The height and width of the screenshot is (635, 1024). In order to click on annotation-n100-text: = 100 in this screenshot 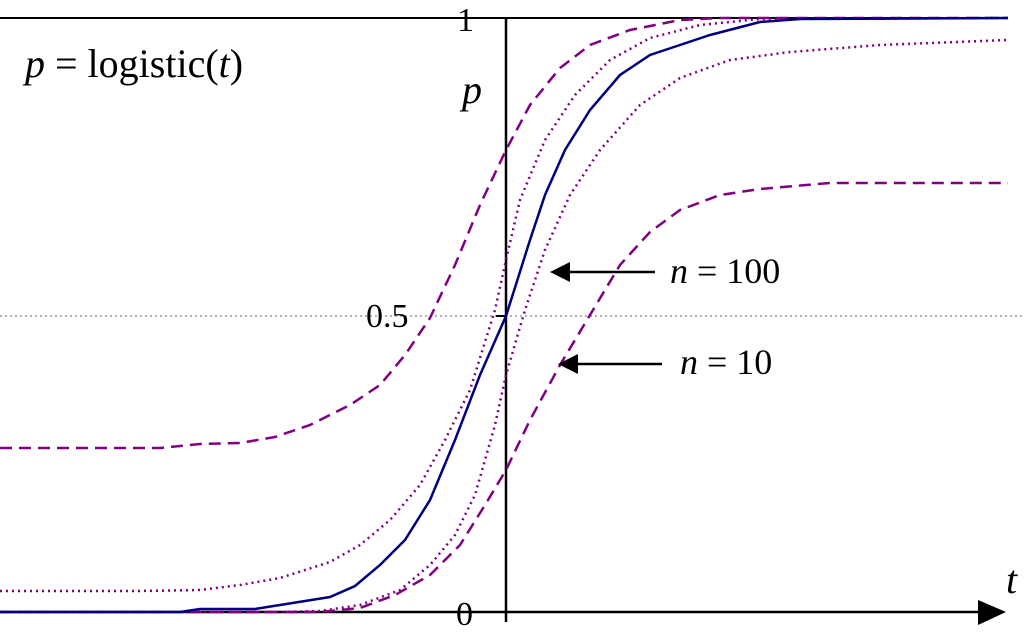, I will do `click(734, 271)`.